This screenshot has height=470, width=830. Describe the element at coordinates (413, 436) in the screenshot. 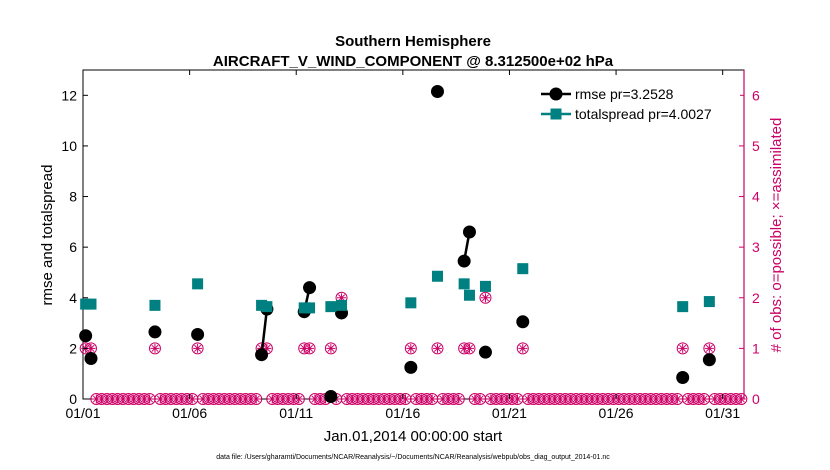

I see `x-axis-label: Jan.01,2014 00:00:00 start` at that location.